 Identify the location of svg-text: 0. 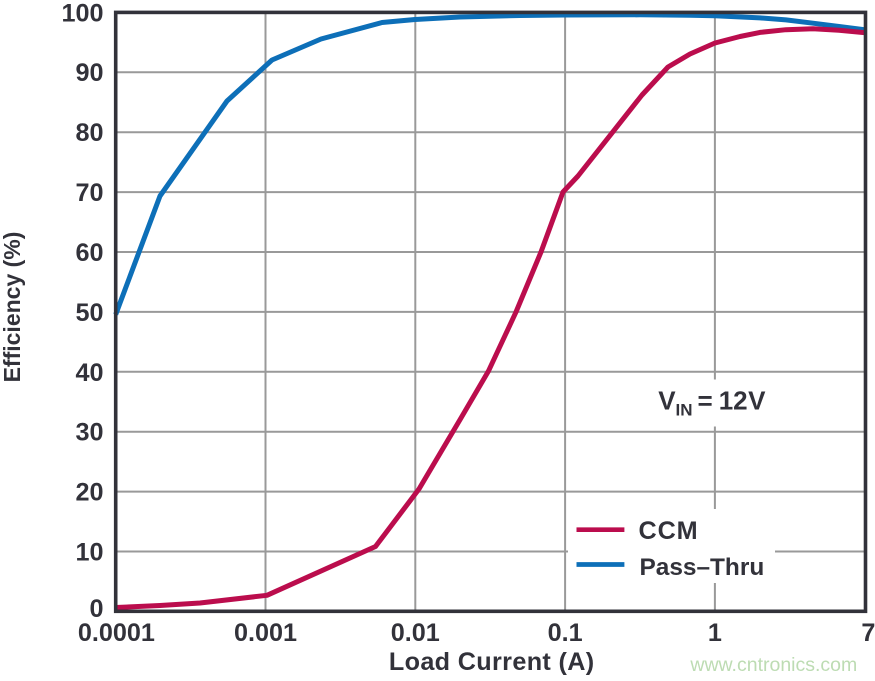
(96, 609).